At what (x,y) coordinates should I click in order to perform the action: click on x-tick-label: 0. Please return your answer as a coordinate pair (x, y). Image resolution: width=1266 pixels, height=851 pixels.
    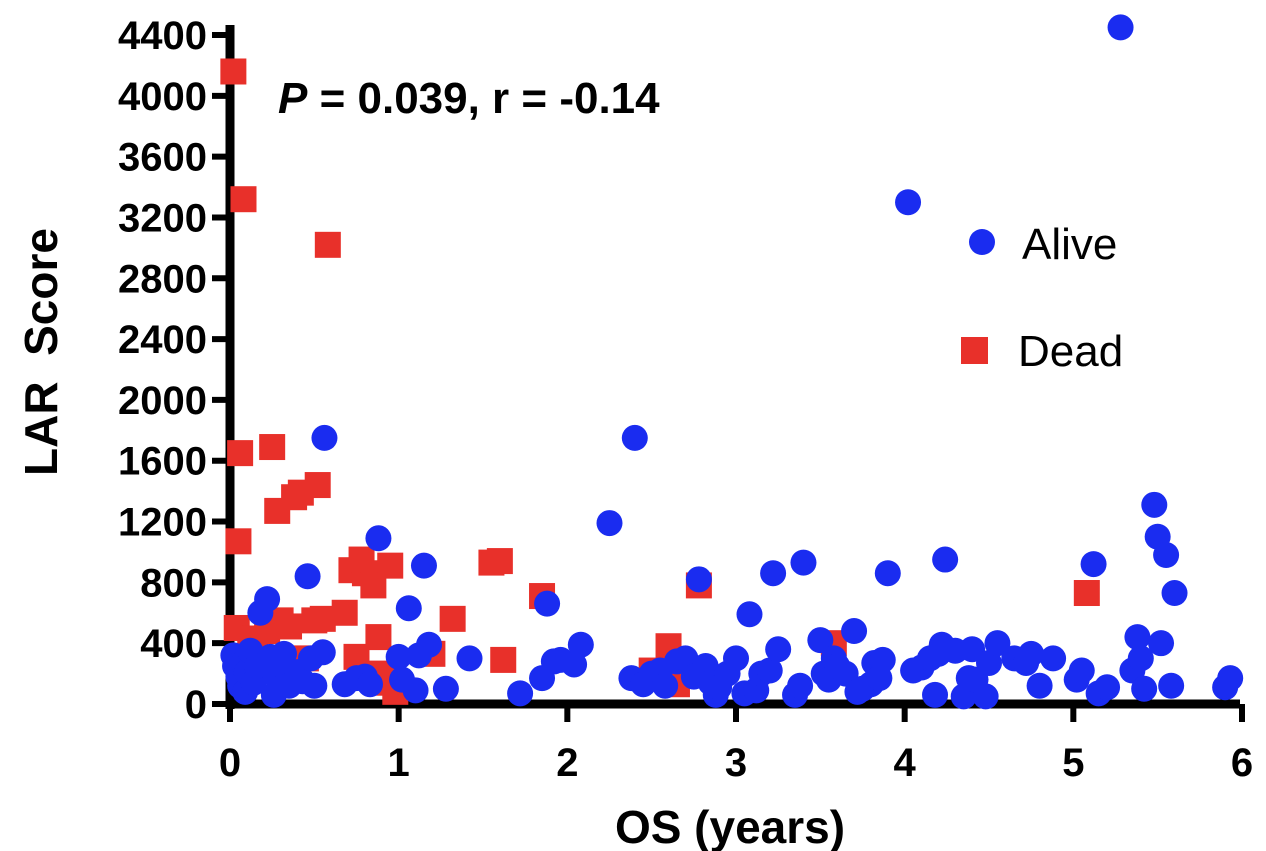
    Looking at the image, I should click on (230, 763).